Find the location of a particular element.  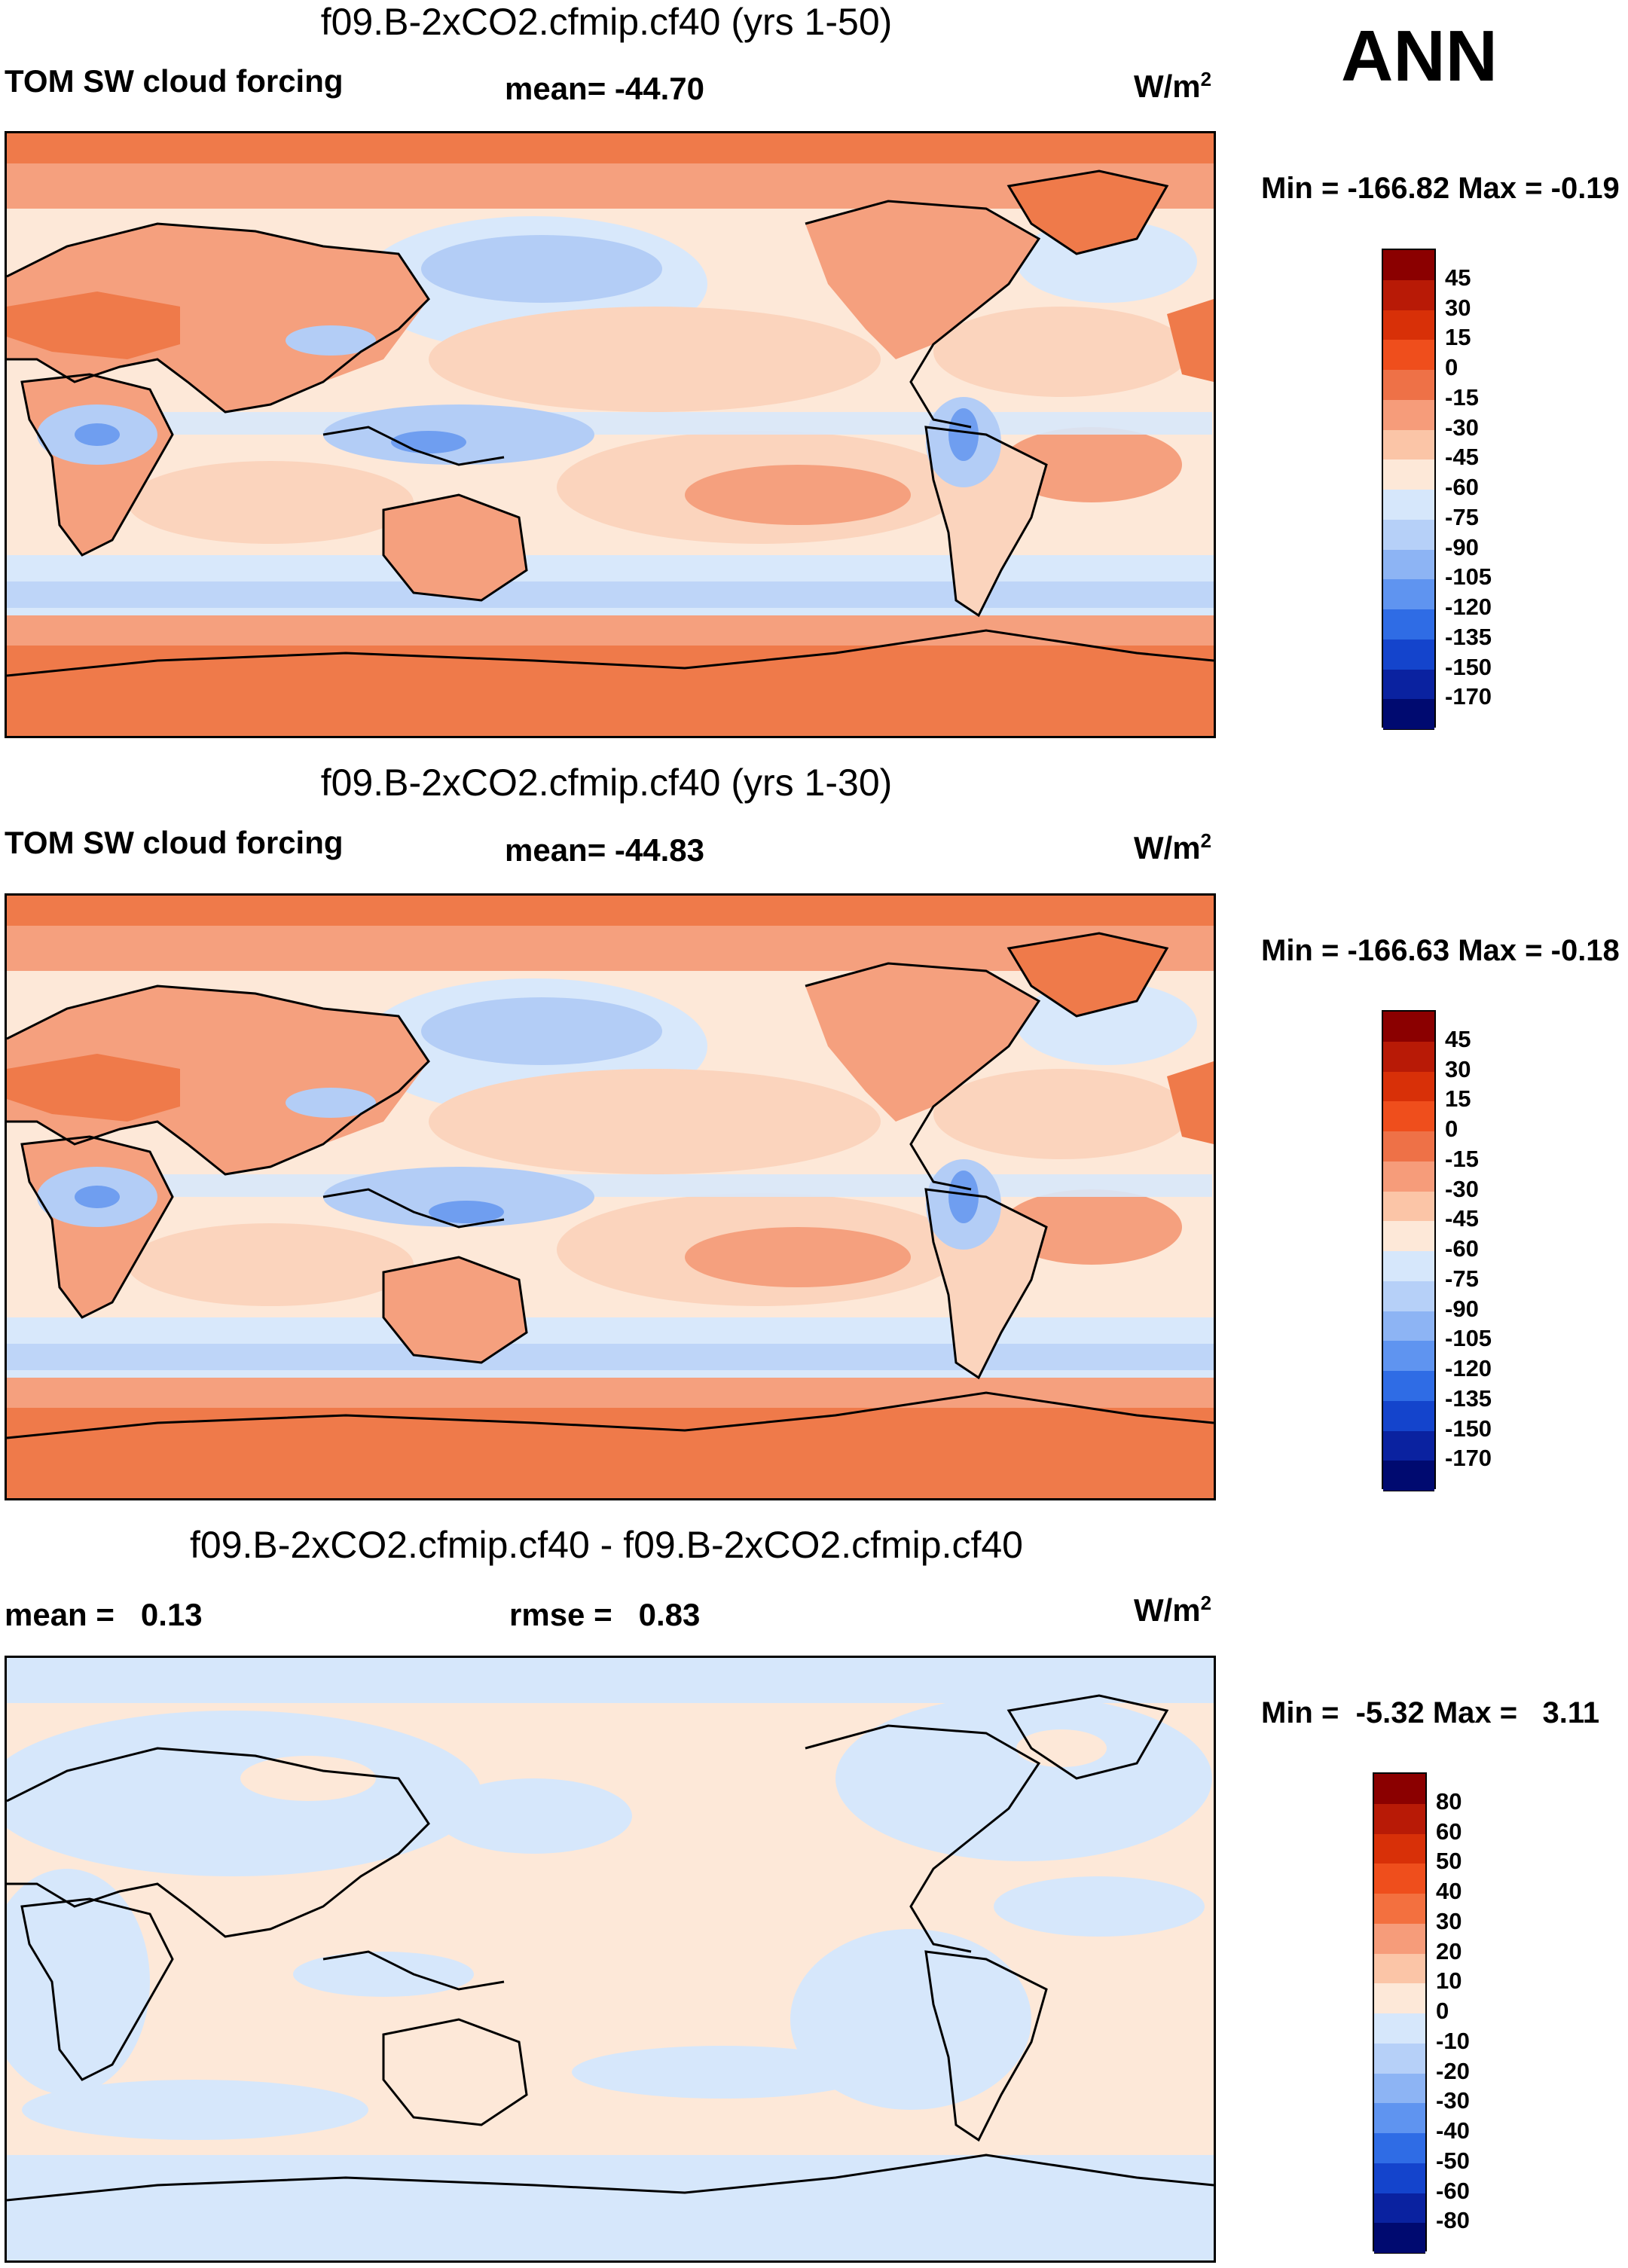

season-label: ANN is located at coordinates (1419, 56).